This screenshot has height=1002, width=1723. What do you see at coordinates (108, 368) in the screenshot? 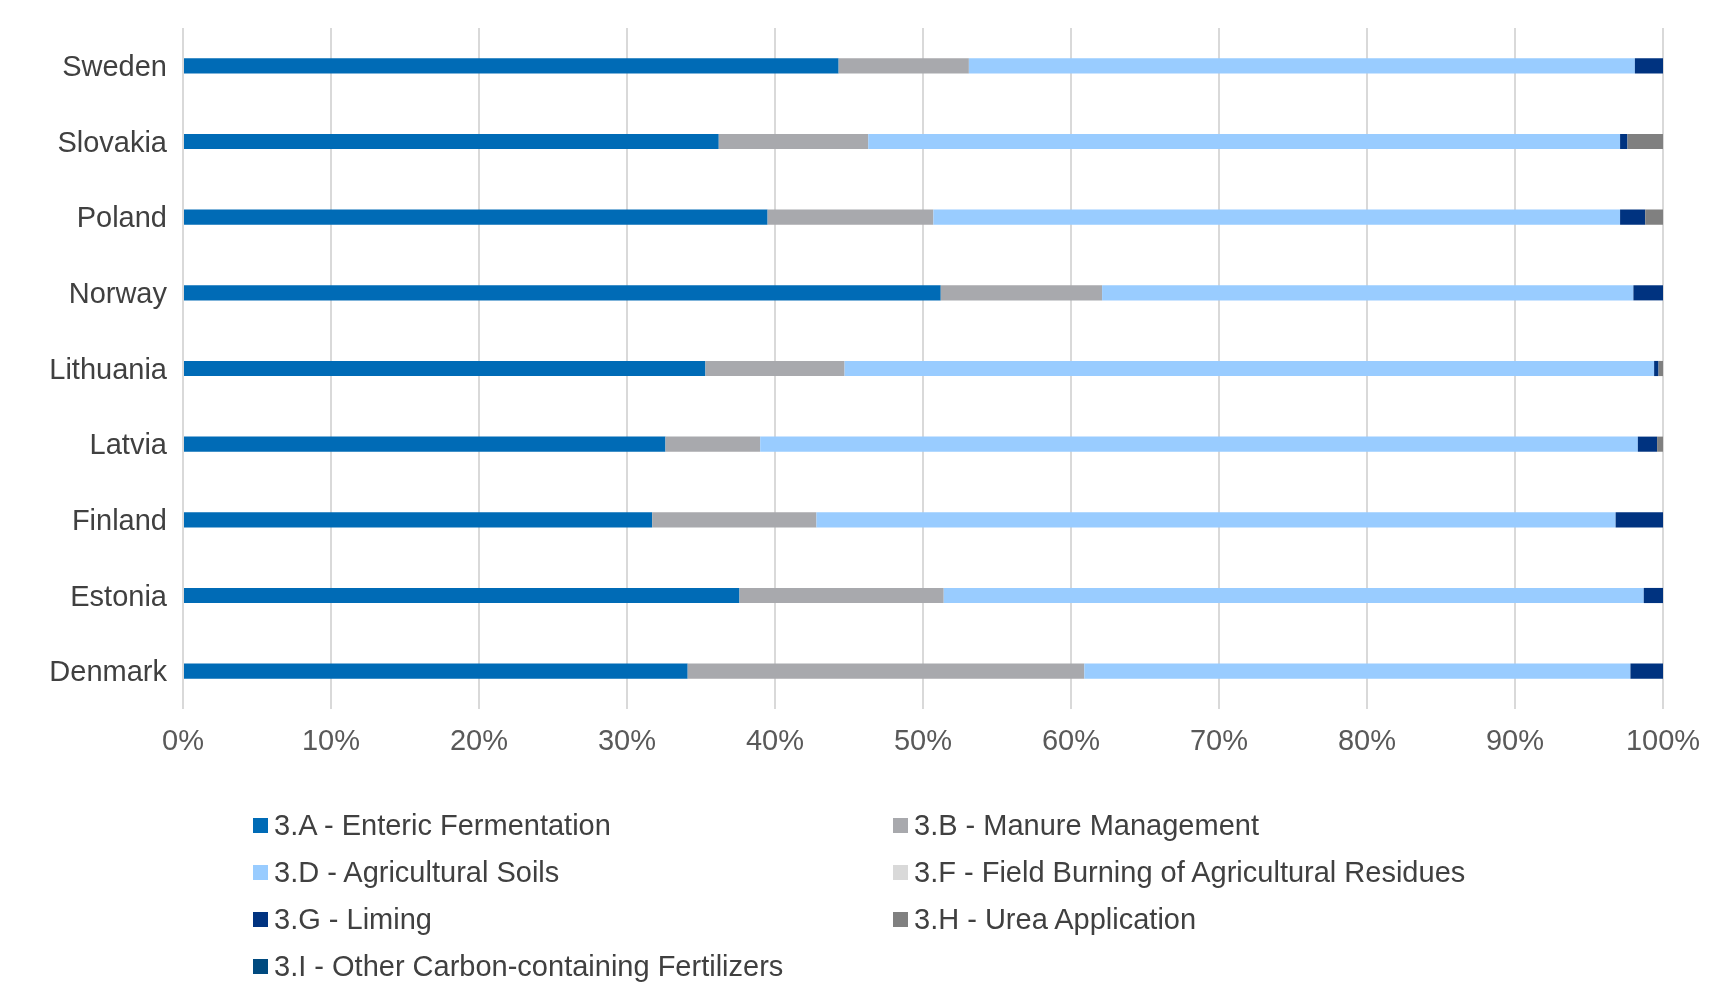
I see `y-tick-label: Lithuania` at bounding box center [108, 368].